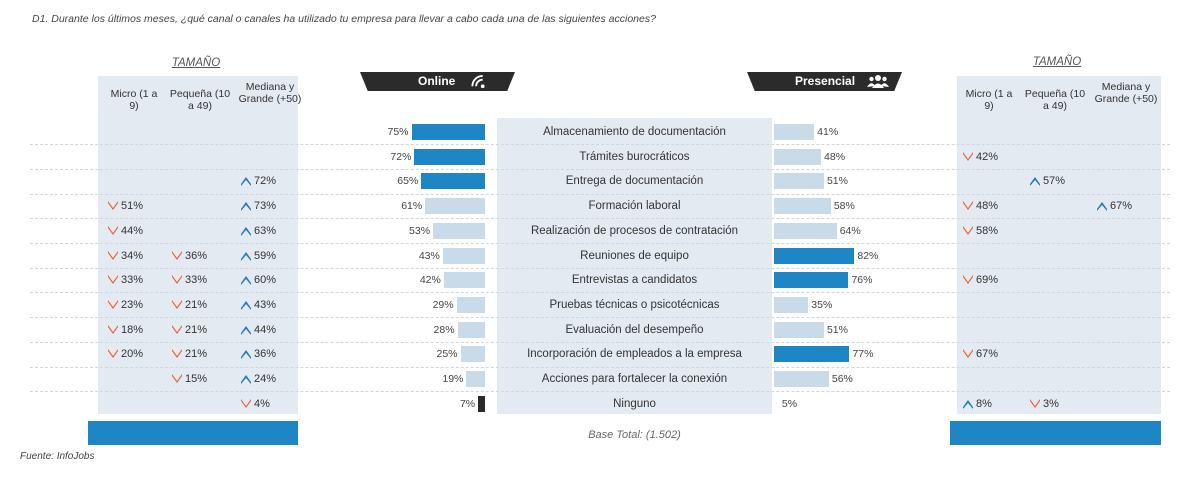  I want to click on left-size-cell: 34%, so click(125, 256).